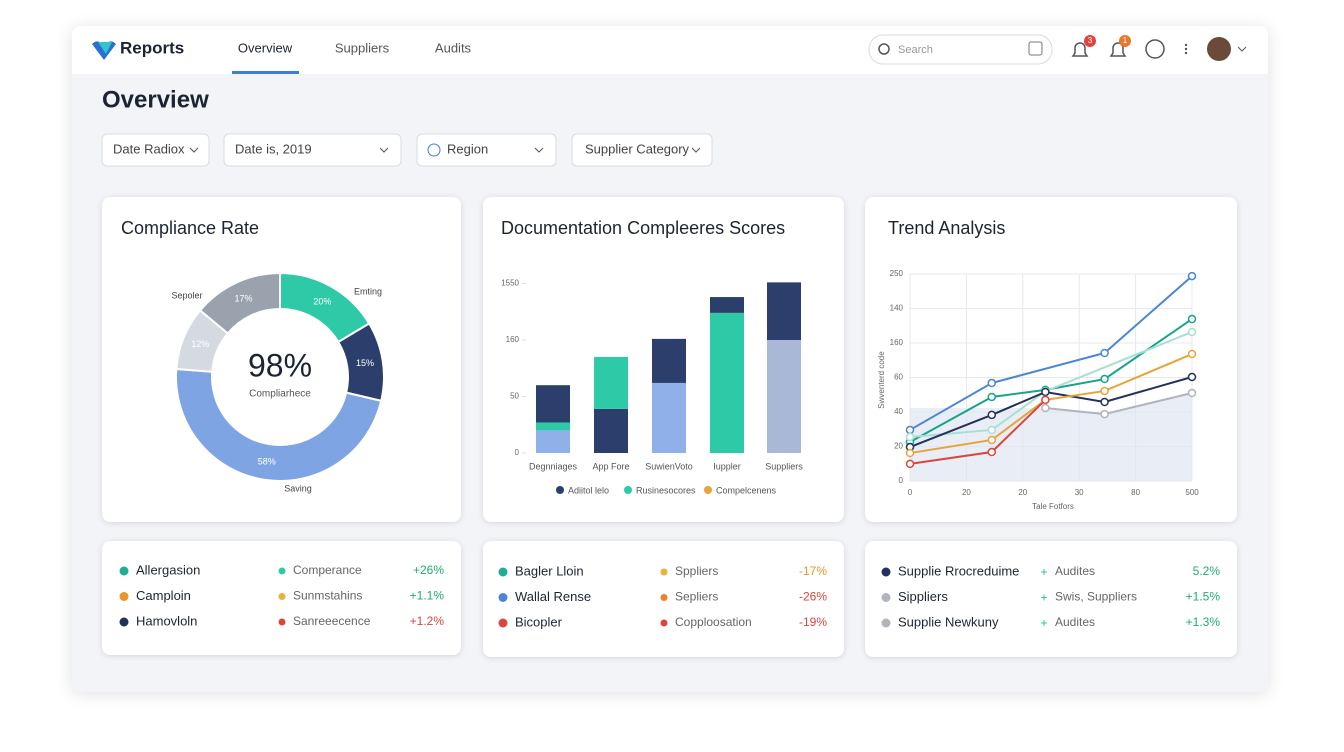  Describe the element at coordinates (960, 49) in the screenshot. I see `search-box` at that location.